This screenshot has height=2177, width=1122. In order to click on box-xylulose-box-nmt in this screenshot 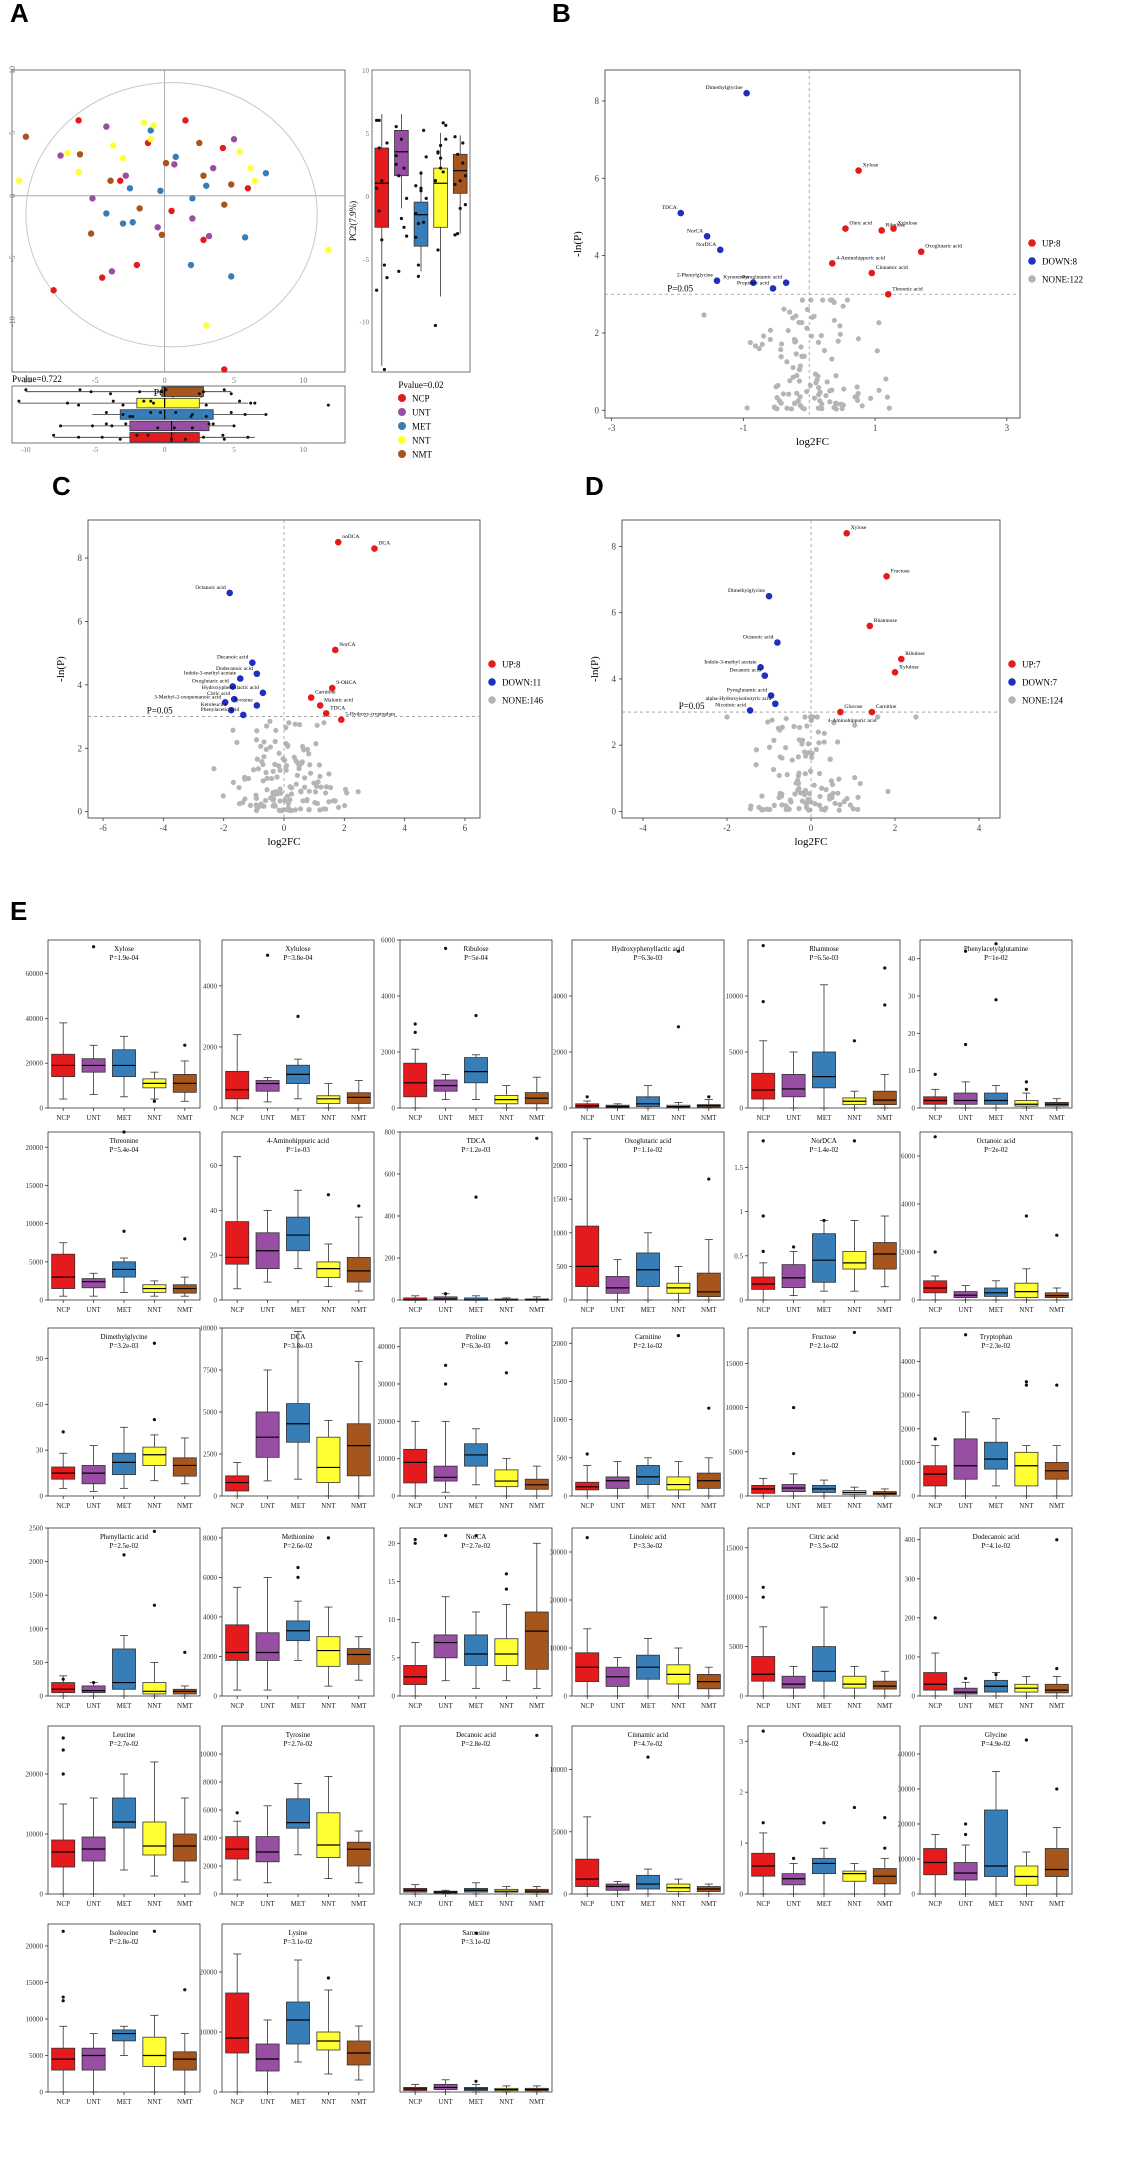, I will do `click(358, 1098)`.